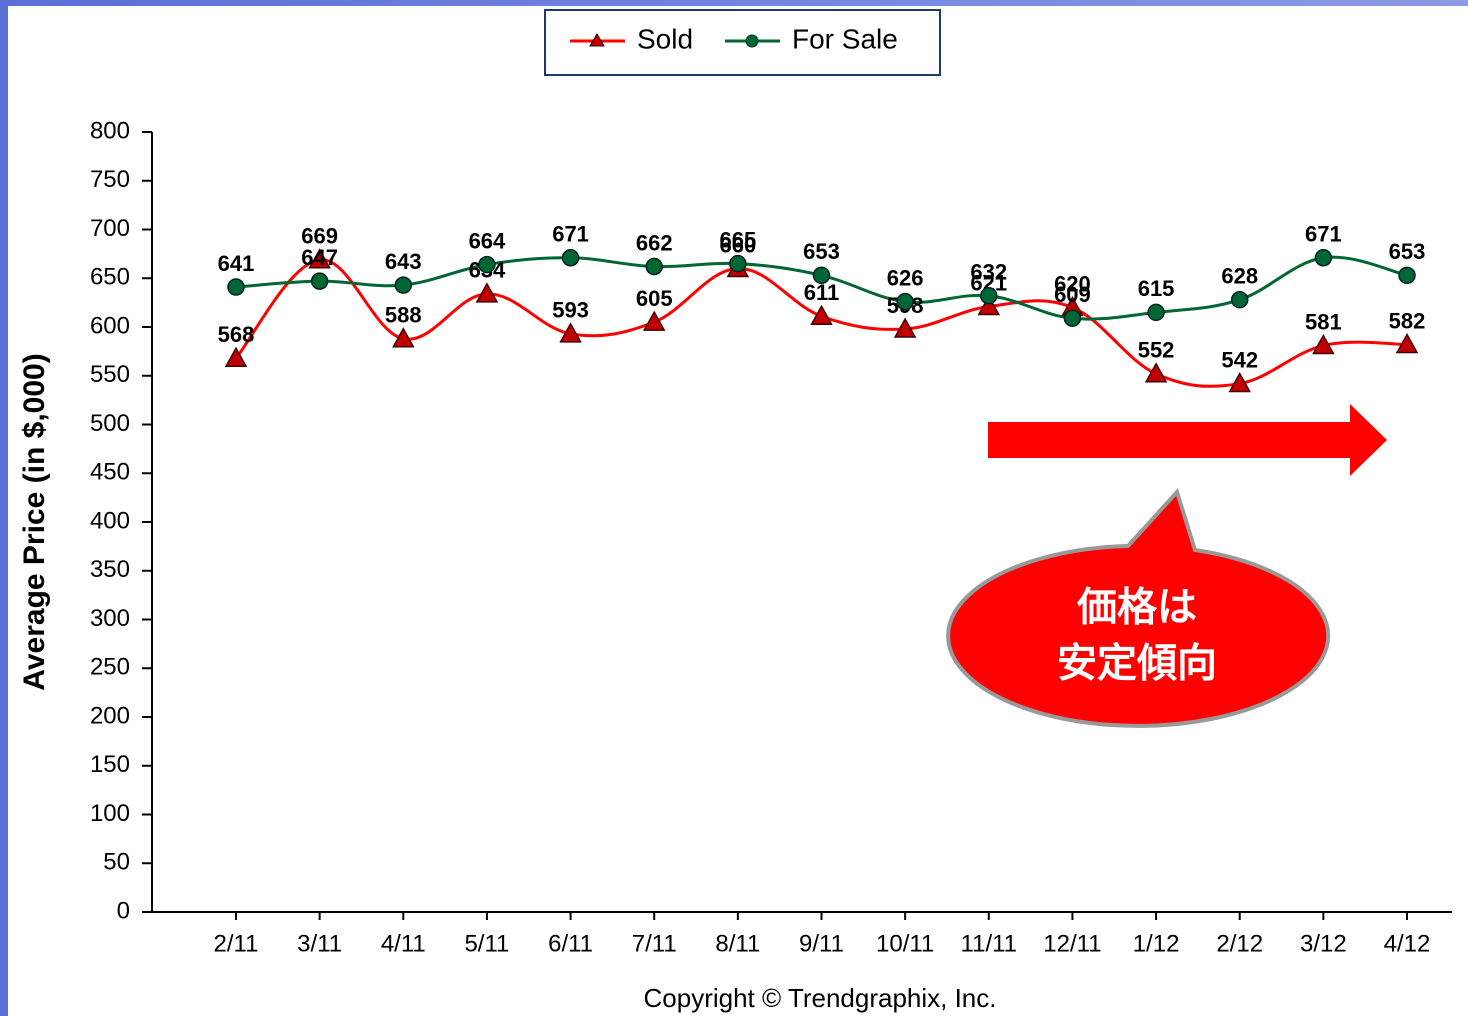 The height and width of the screenshot is (1016, 1468). Describe the element at coordinates (822, 292) in the screenshot. I see `data-label: 611` at that location.